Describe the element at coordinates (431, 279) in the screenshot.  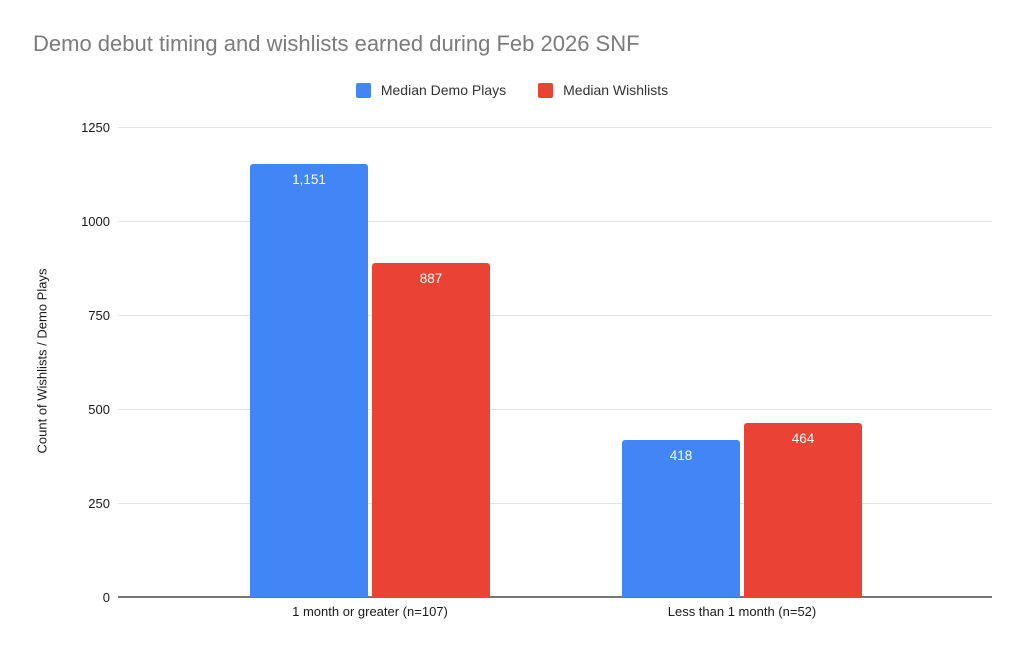
I see `bar-value-label-median-wishlists-group-0: 887` at that location.